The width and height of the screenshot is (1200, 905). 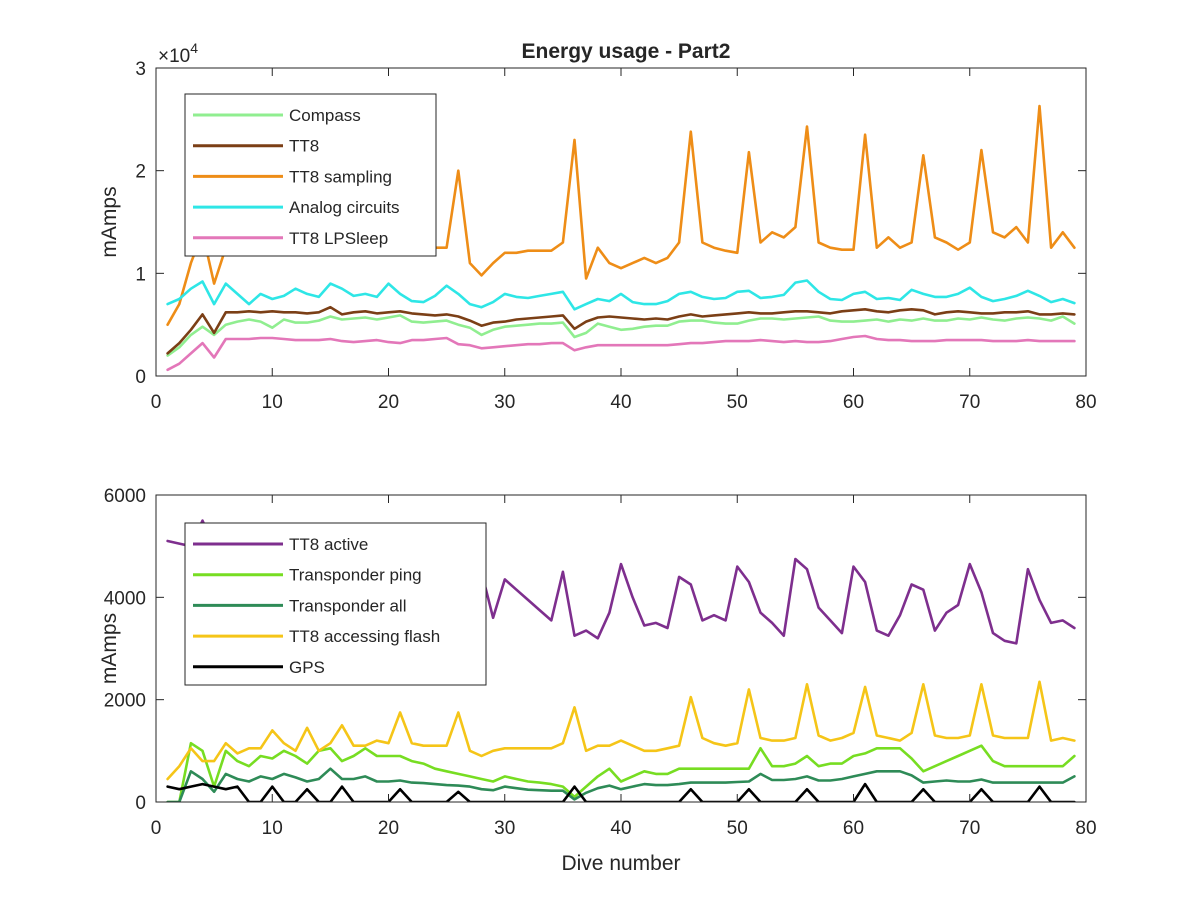 What do you see at coordinates (304, 146) in the screenshot?
I see `legend-label: TT8` at bounding box center [304, 146].